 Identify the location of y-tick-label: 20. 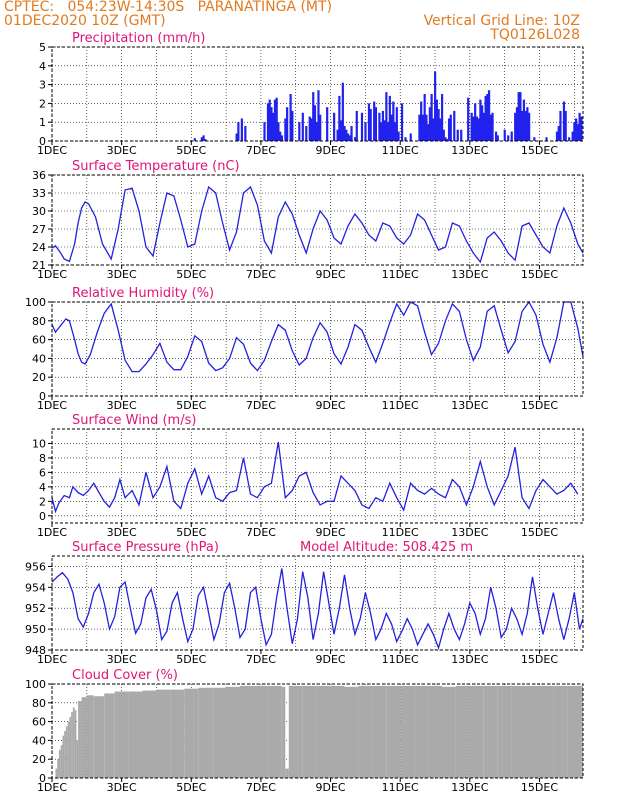
(39, 759).